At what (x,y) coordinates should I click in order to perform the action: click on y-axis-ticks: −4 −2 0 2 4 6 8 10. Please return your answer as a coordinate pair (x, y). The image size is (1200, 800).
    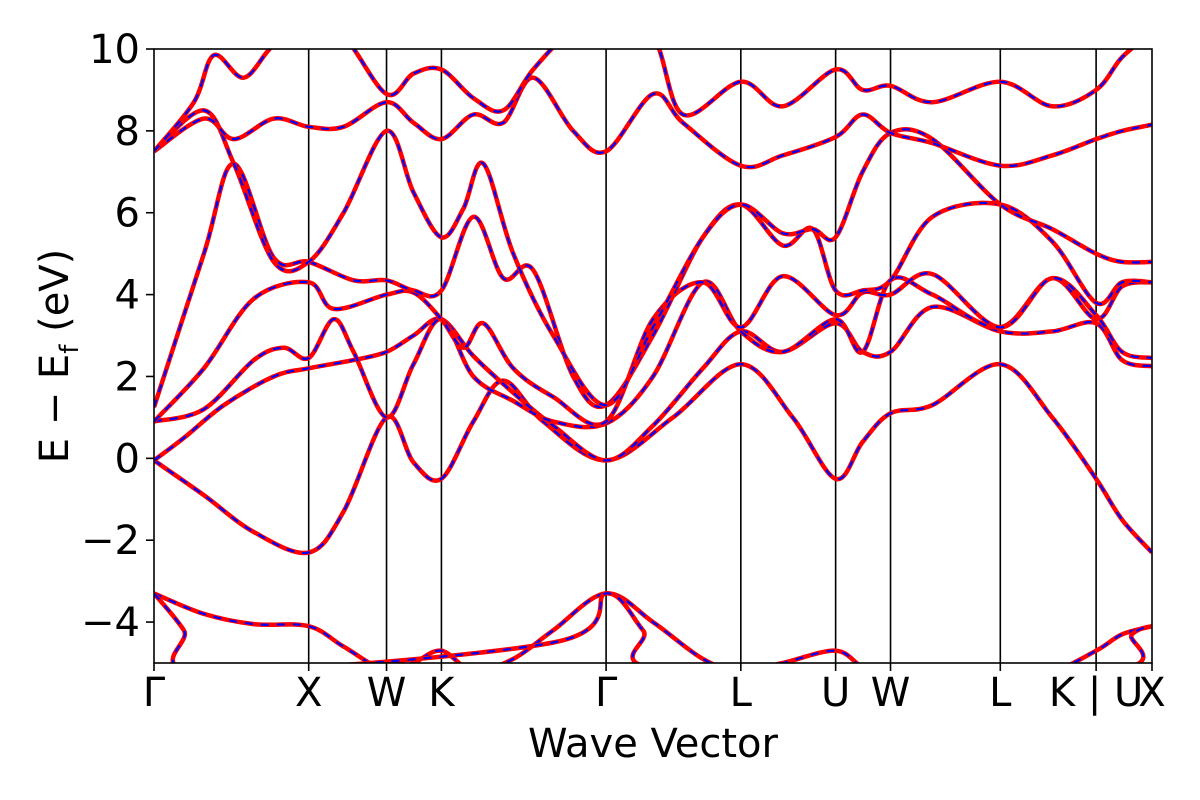
    Looking at the image, I should click on (117, 336).